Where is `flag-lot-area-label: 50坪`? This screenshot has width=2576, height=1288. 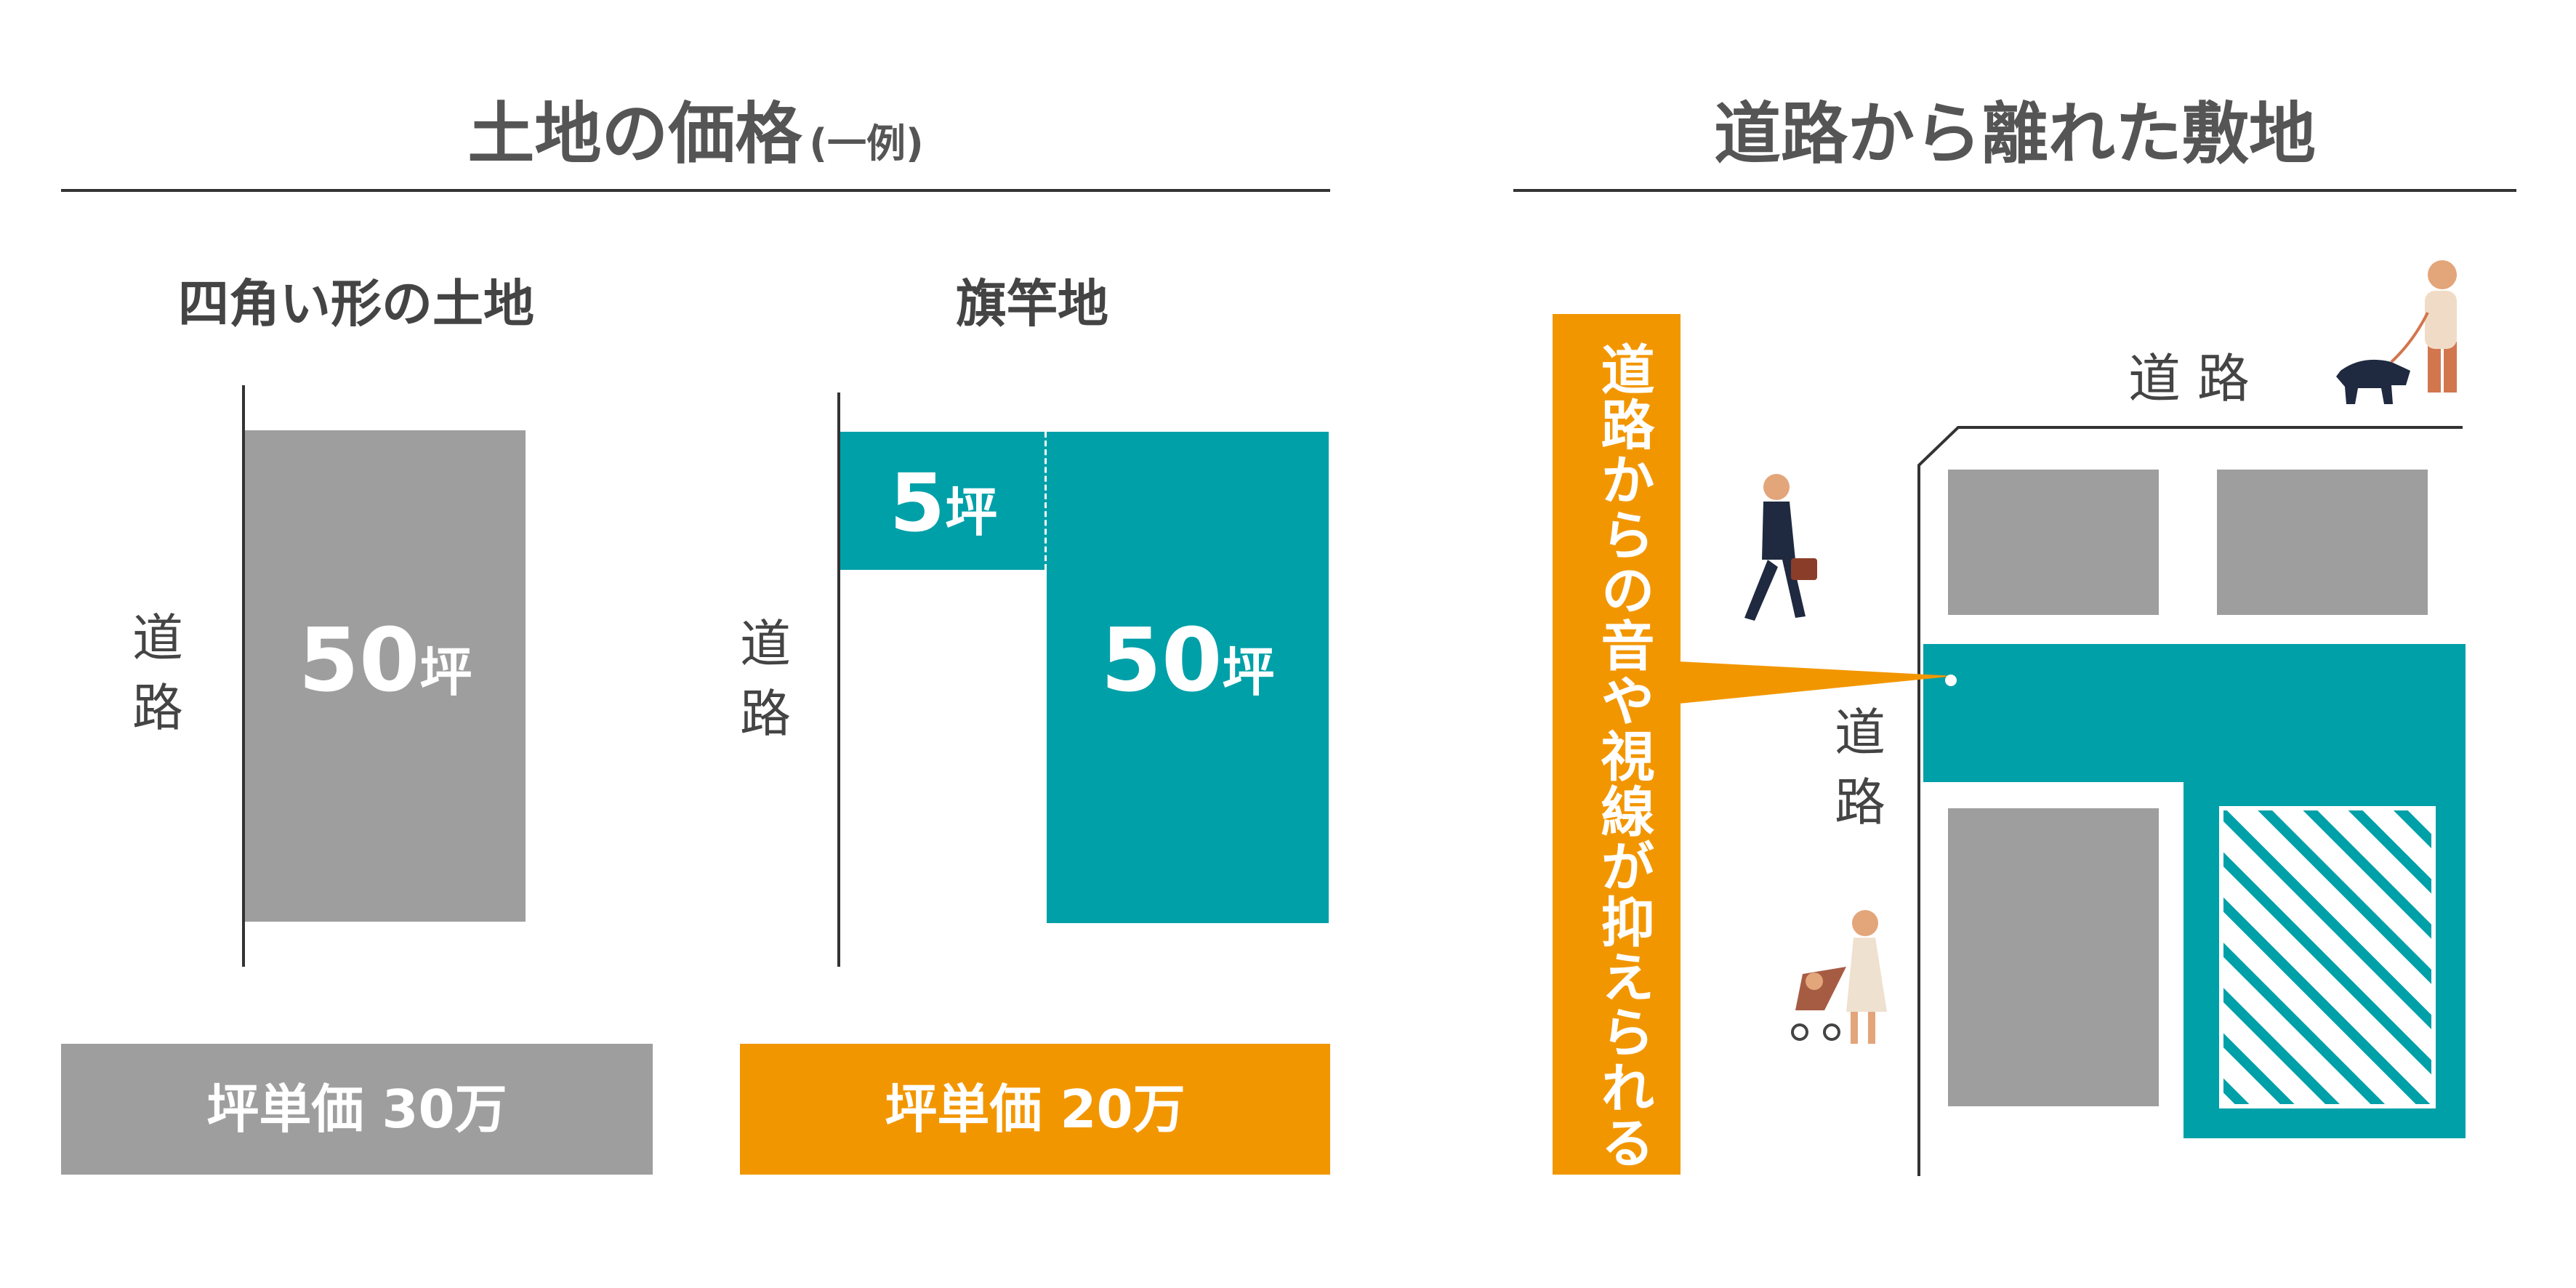
flag-lot-area-label: 50坪 is located at coordinates (1188, 661).